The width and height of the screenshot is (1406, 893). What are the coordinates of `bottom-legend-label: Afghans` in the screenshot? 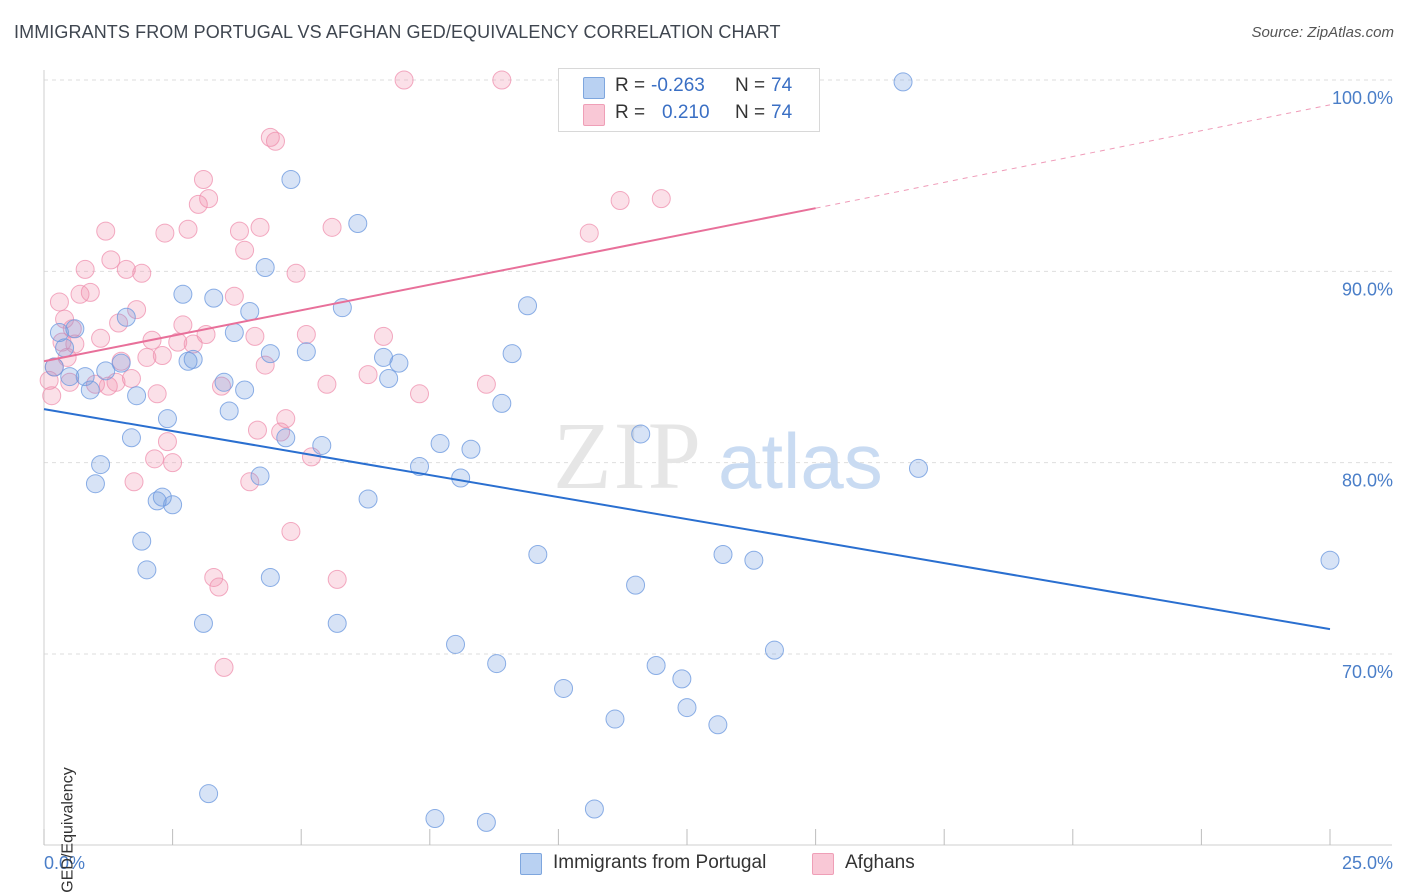 It's located at (880, 862).